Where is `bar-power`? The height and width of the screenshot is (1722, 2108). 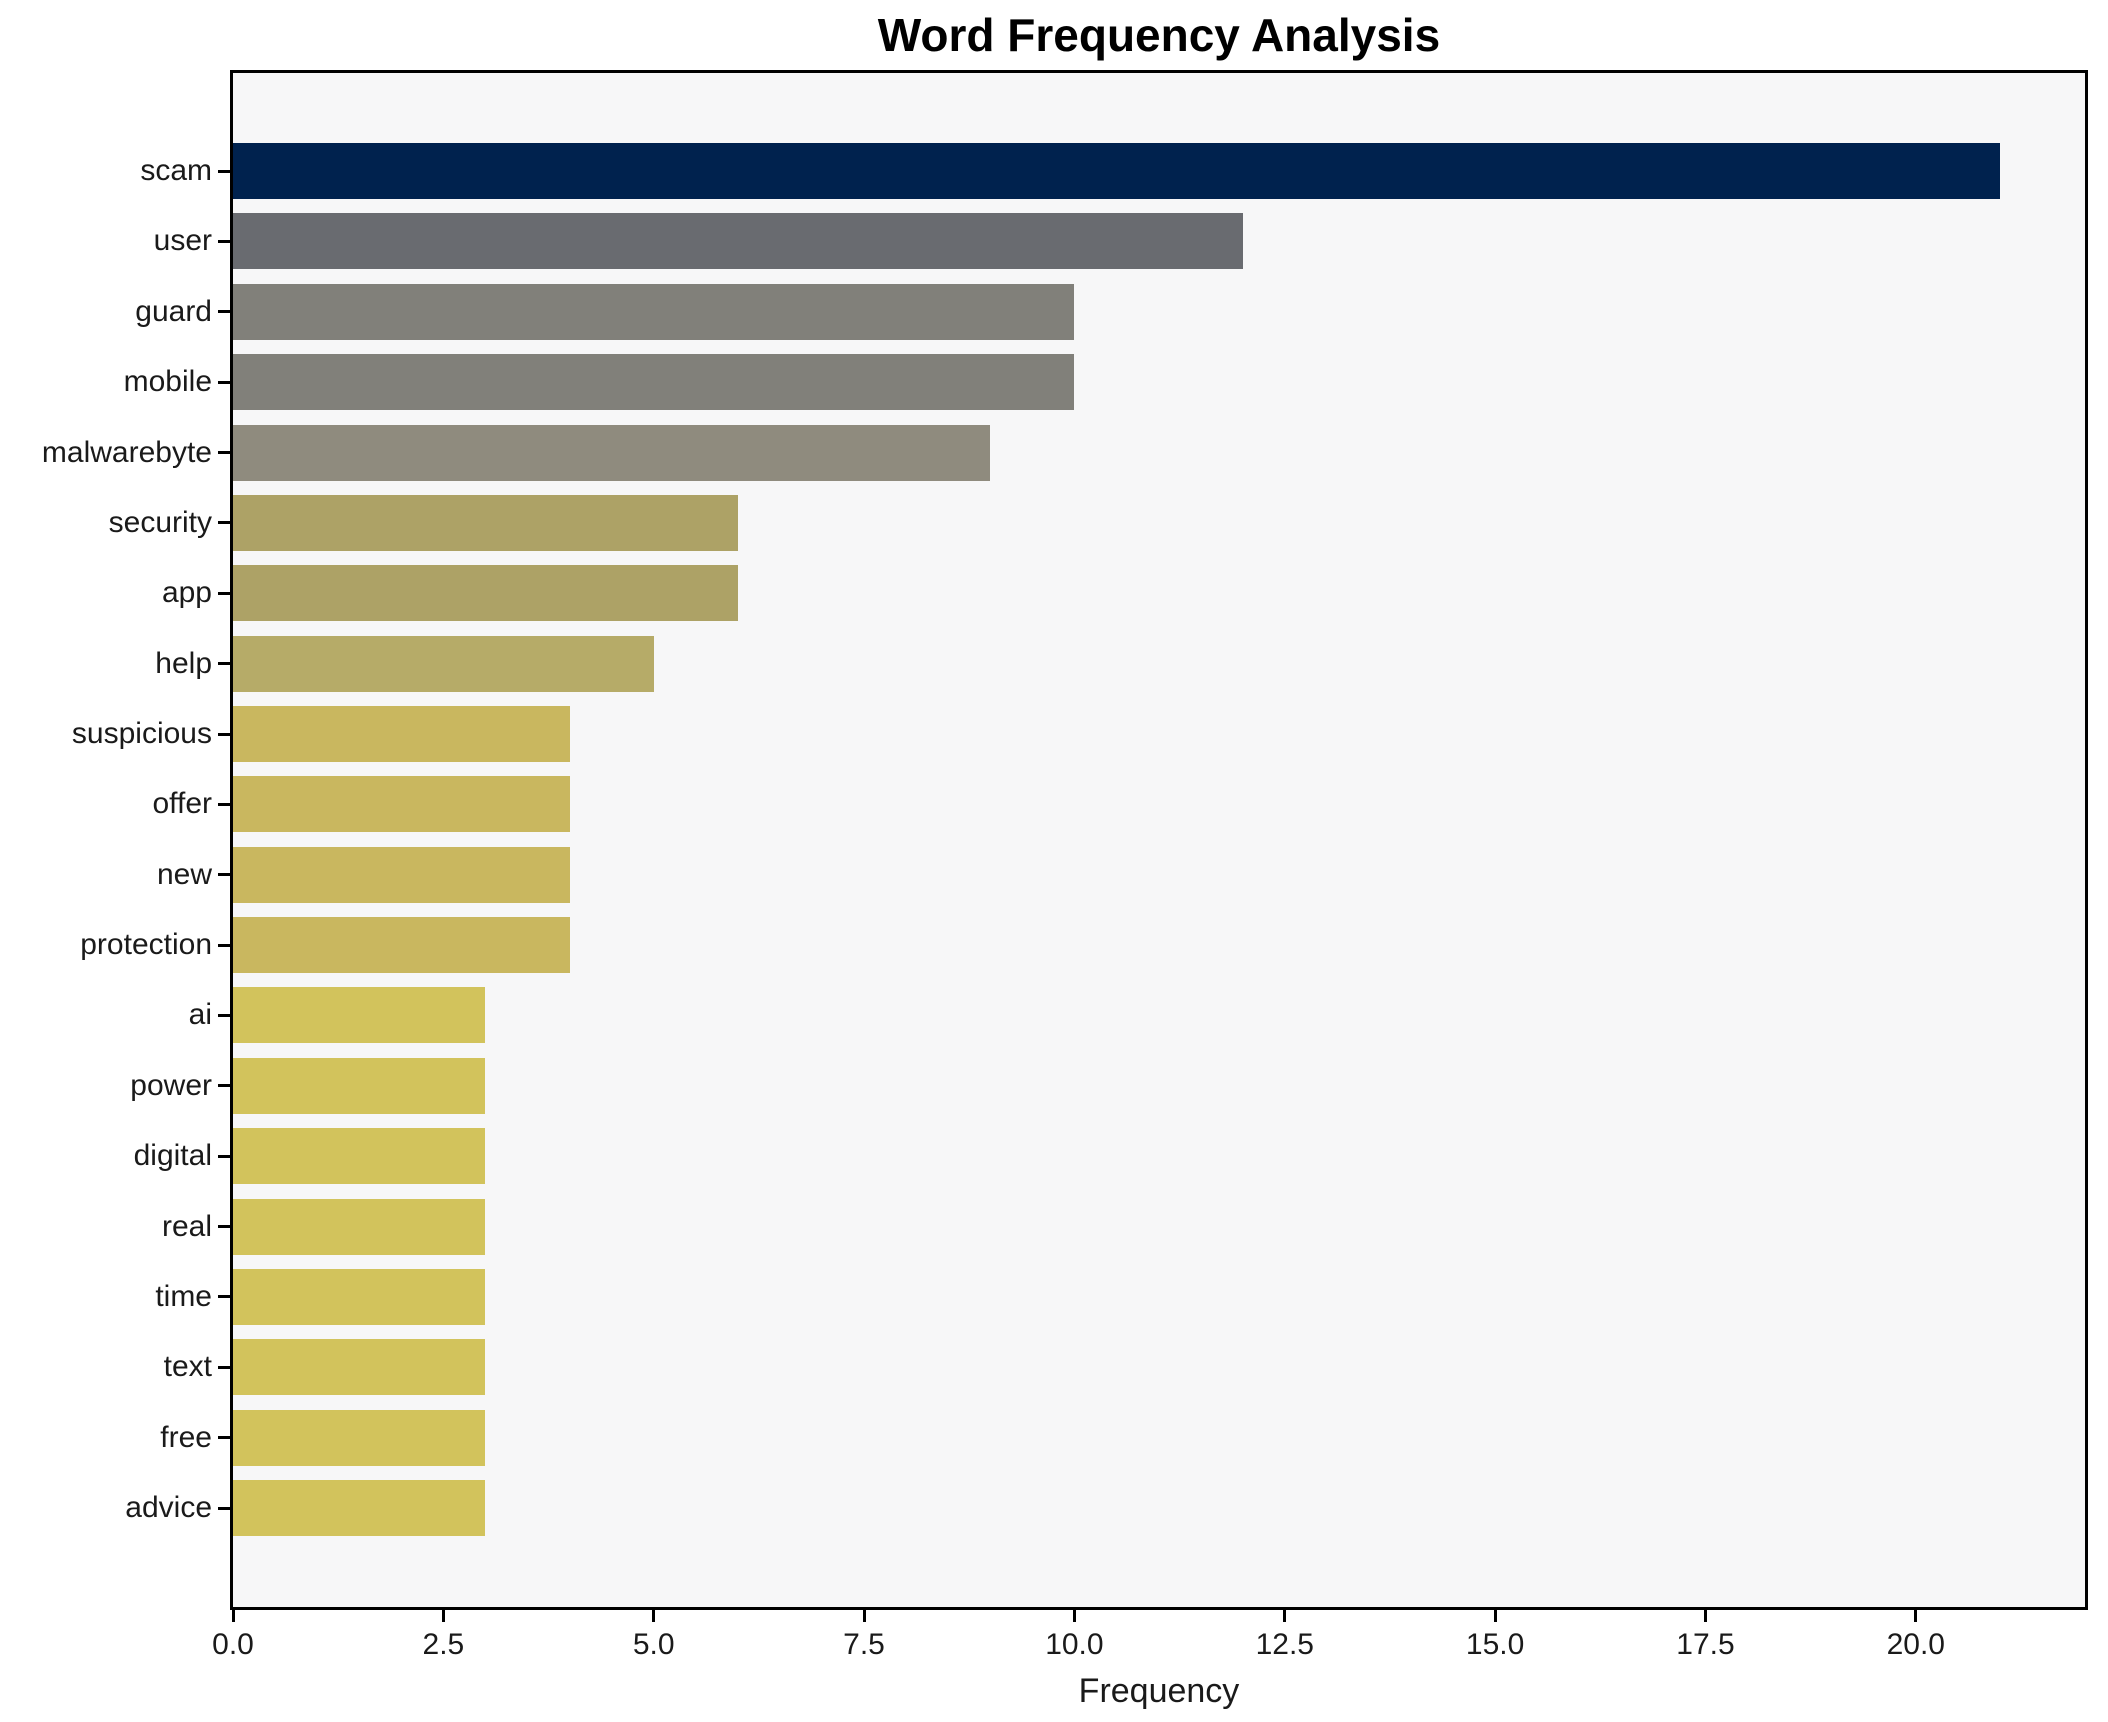
bar-power is located at coordinates (359, 1085).